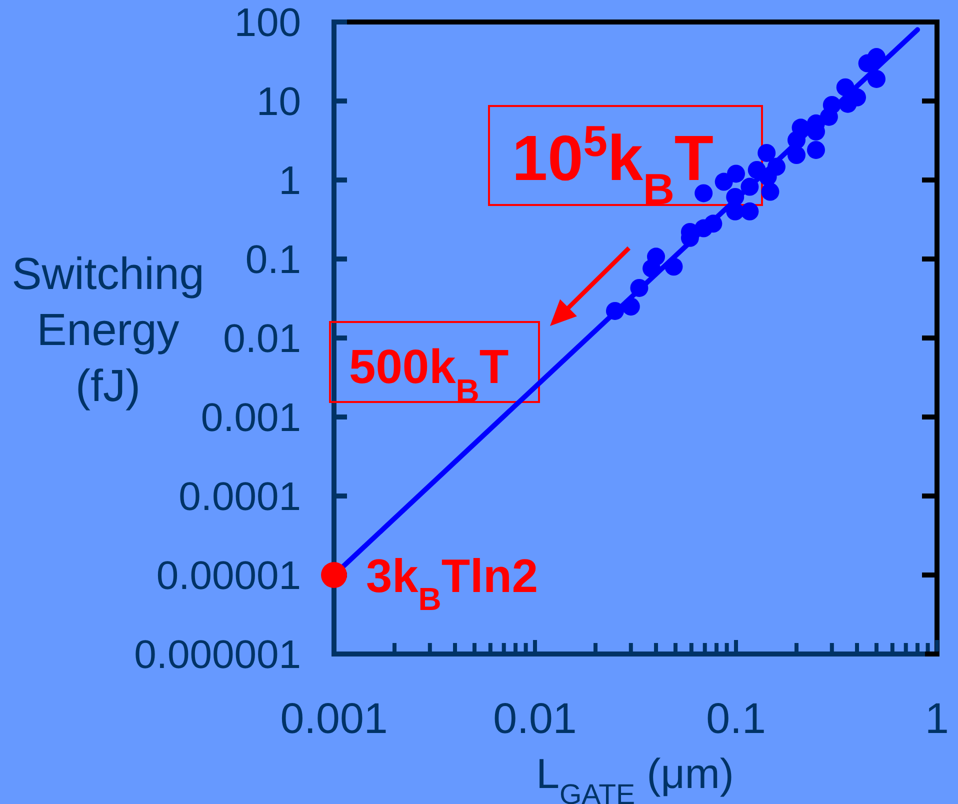  Describe the element at coordinates (217, 655) in the screenshot. I see `y-tick-label: 0.000001` at that location.